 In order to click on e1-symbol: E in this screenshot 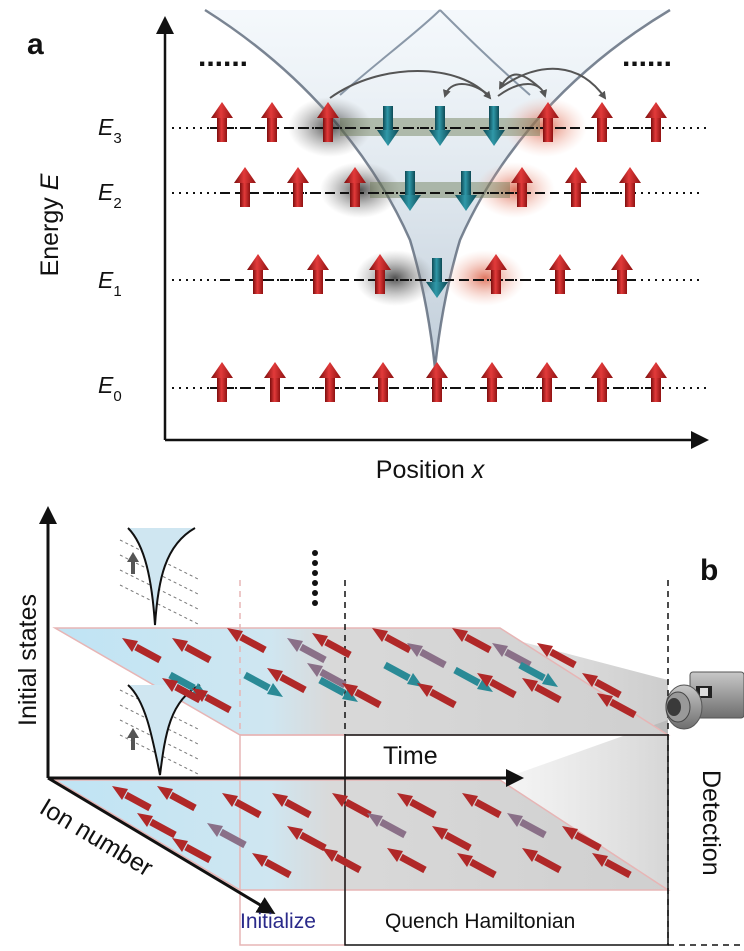, I will do `click(106, 280)`.